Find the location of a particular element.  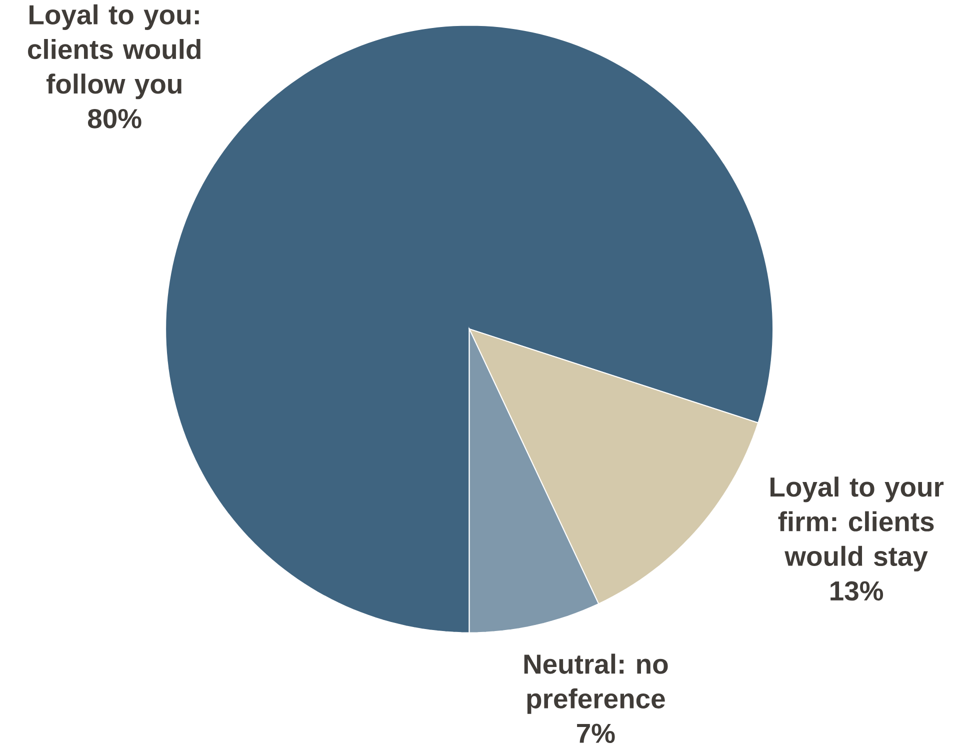

slice-label: Neutral: no preference is located at coordinates (596, 684).